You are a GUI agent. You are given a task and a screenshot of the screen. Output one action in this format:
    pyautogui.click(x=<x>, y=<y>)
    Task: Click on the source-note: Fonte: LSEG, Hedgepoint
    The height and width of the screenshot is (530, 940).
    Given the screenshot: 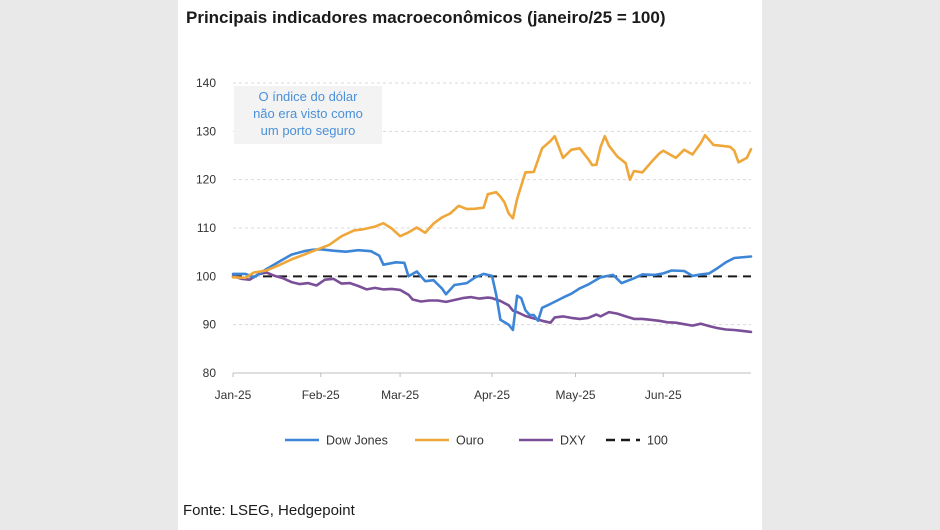 What is the action you would take?
    pyautogui.click(x=269, y=510)
    